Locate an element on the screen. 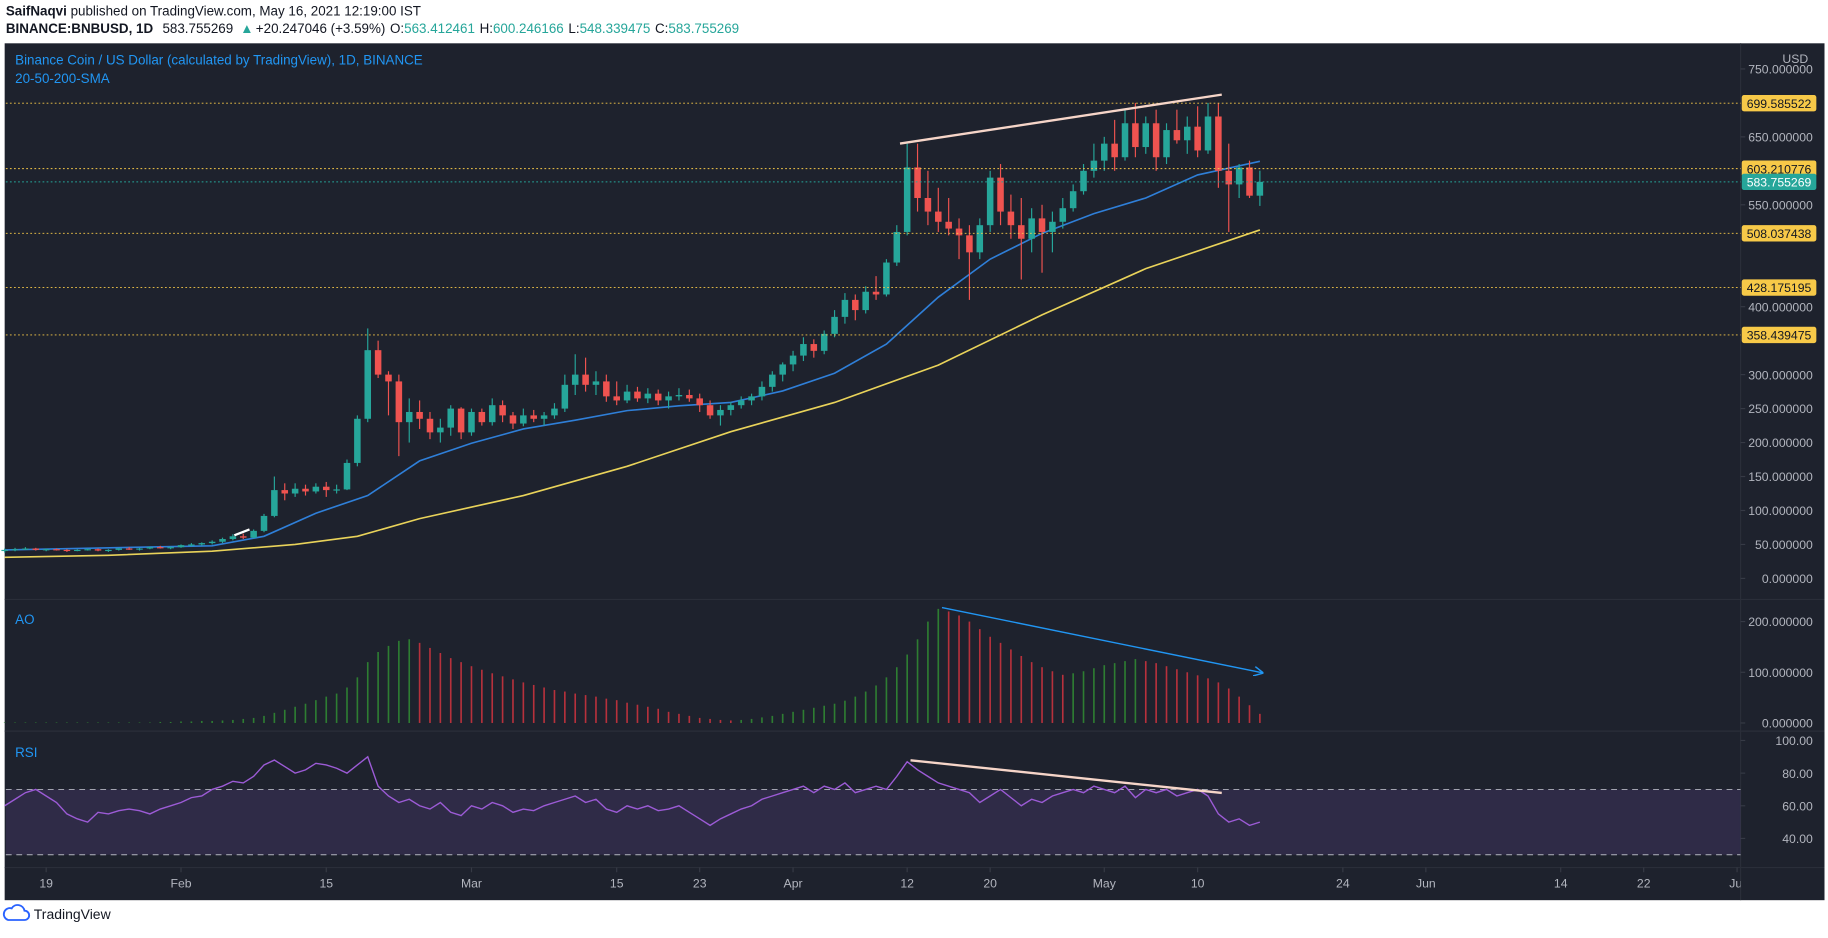 This screenshot has height=938, width=1828. last-price-box is located at coordinates (1779, 182).